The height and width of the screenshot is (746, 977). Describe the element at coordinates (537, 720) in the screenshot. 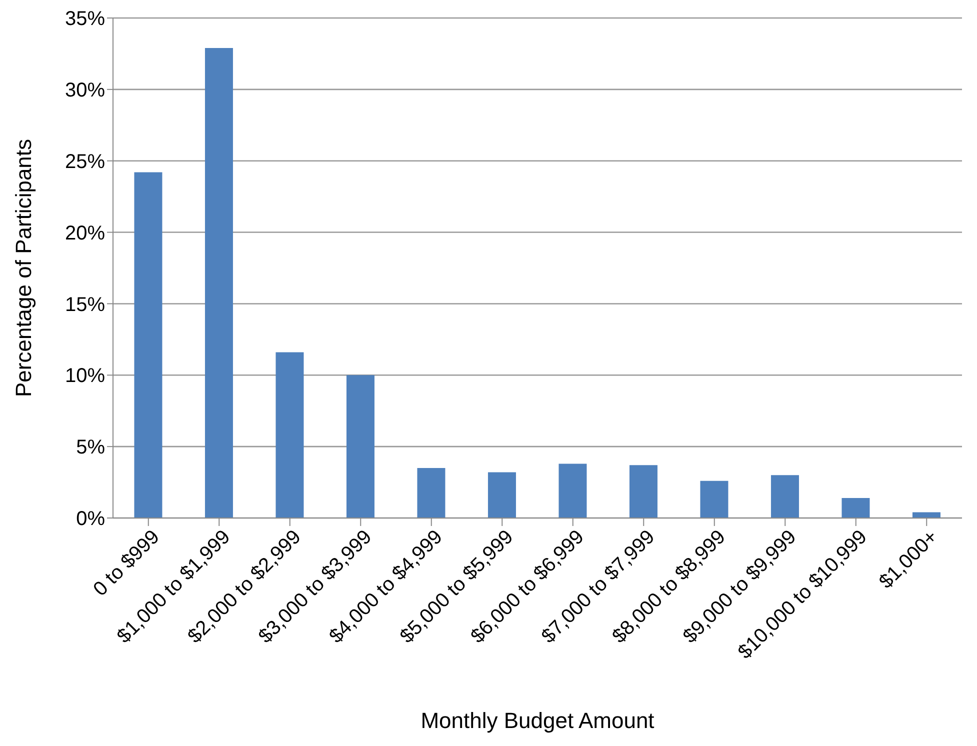

I see `x-axis-title: Monthly Budget Amount` at that location.